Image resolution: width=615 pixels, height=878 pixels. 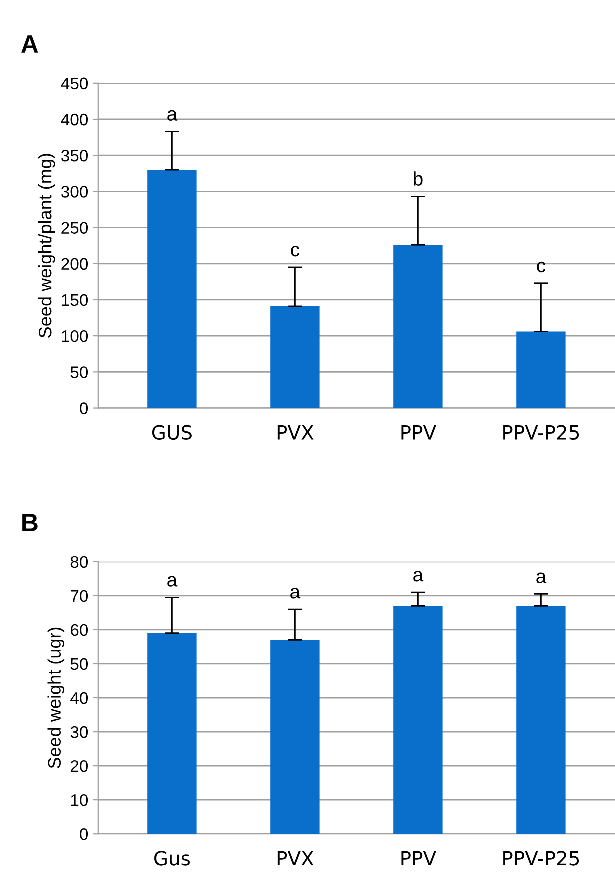 What do you see at coordinates (75, 156) in the screenshot?
I see `y-tick-label: 350` at bounding box center [75, 156].